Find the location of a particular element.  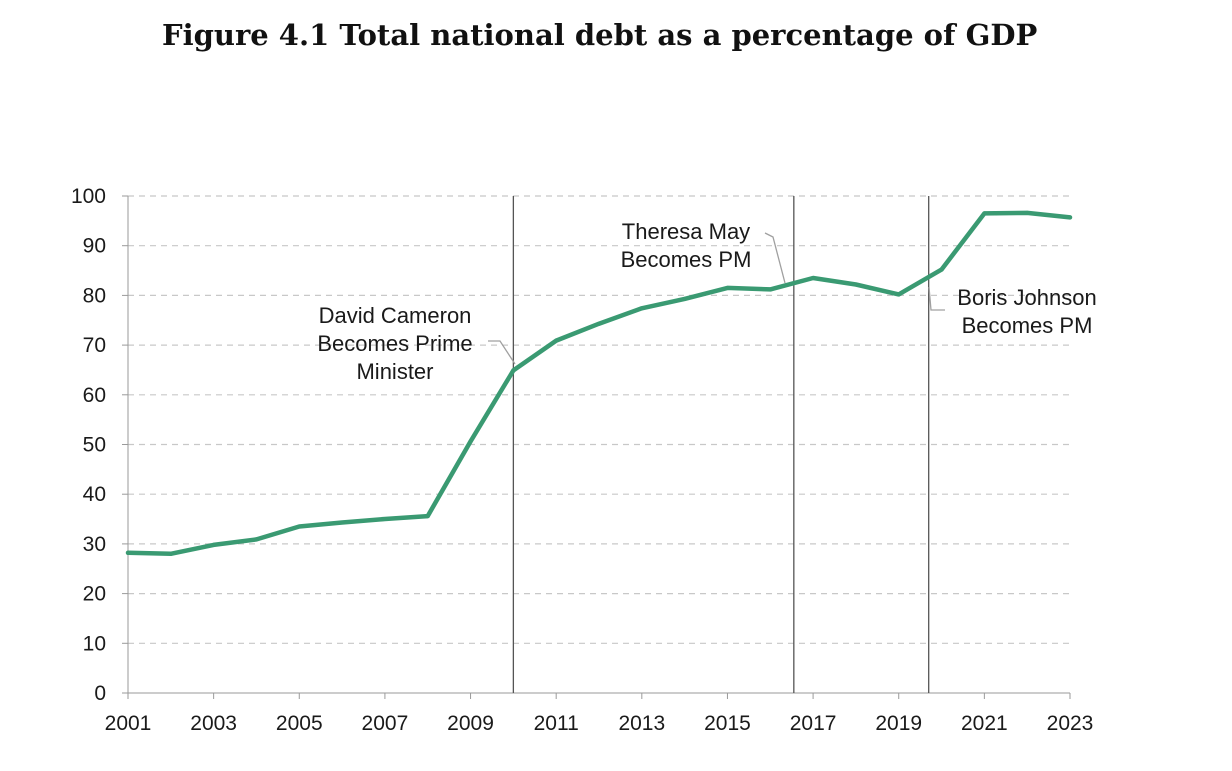

y-tick-label: 40 is located at coordinates (94, 494).